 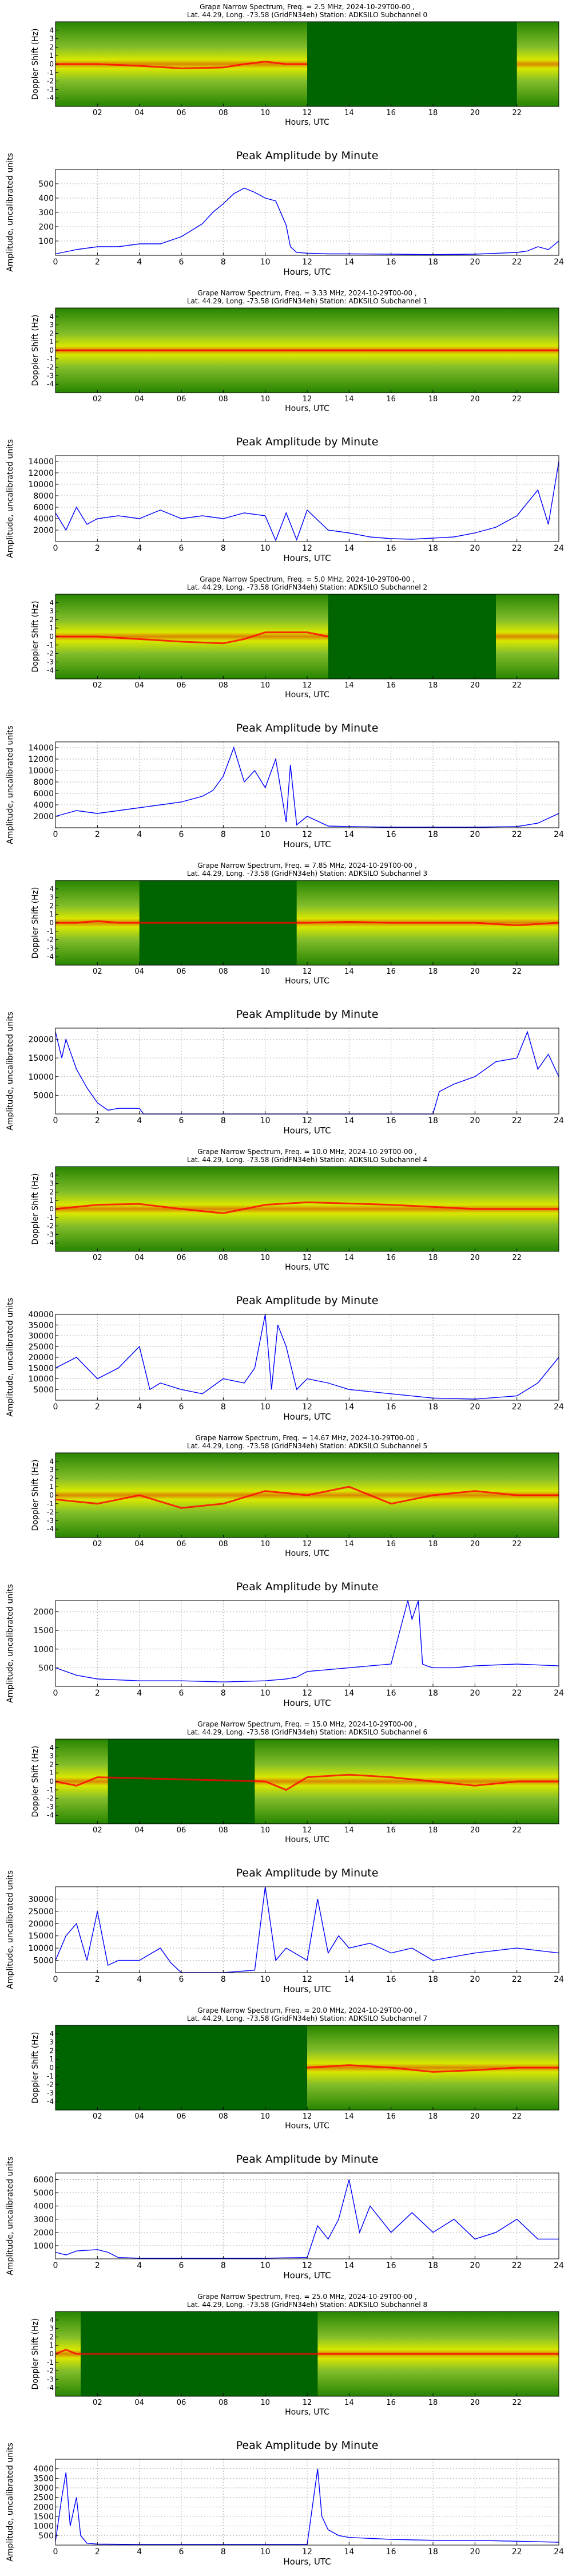 I want to click on x-tick-label: 2, so click(x=97, y=1120).